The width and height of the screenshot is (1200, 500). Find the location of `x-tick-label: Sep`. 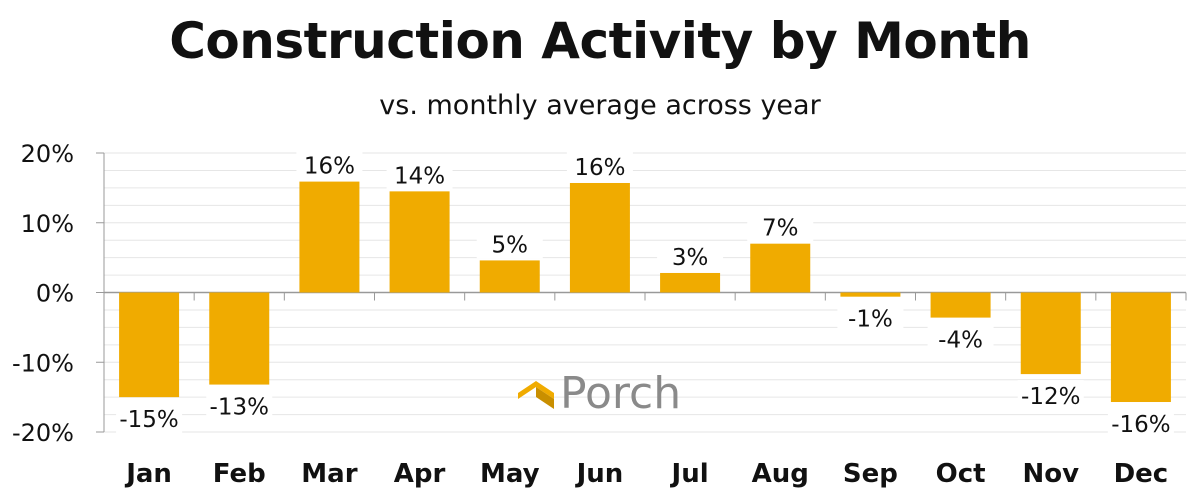

x-tick-label: Sep is located at coordinates (870, 474).